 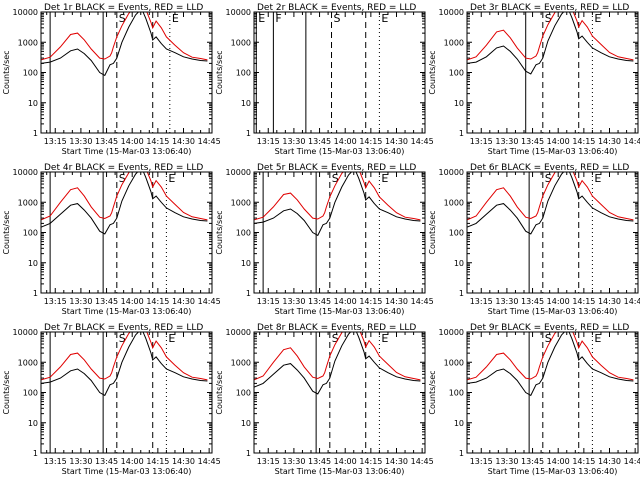 What do you see at coordinates (123, 328) in the screenshot?
I see `panel-title: Det 7r BLACK = Events, RED = LLD` at bounding box center [123, 328].